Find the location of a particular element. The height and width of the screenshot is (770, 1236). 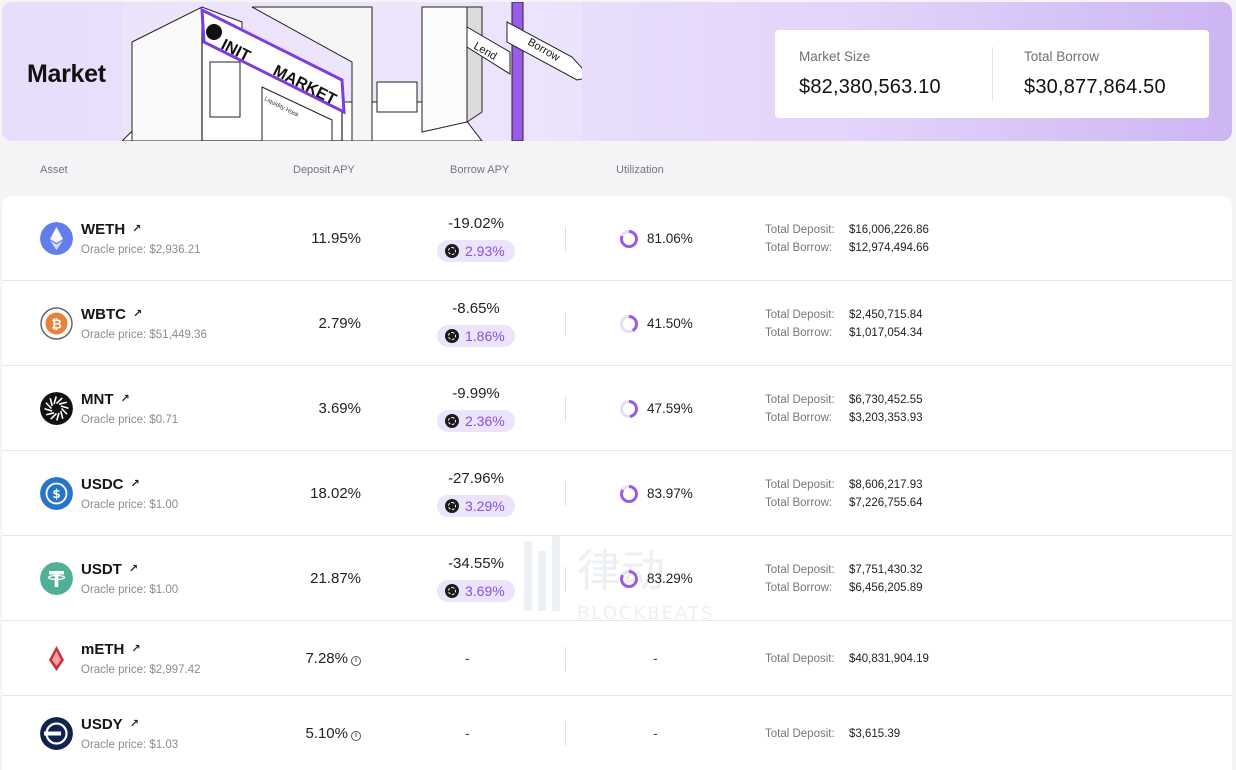

deposit-apy: 7.28% i is located at coordinates (333, 658).